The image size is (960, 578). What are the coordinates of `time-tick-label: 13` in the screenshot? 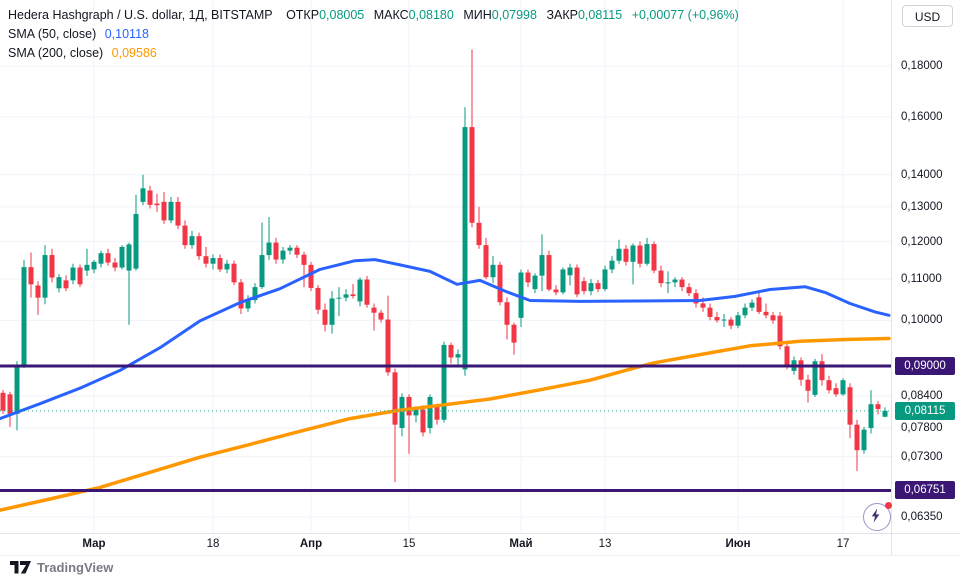 It's located at (605, 544).